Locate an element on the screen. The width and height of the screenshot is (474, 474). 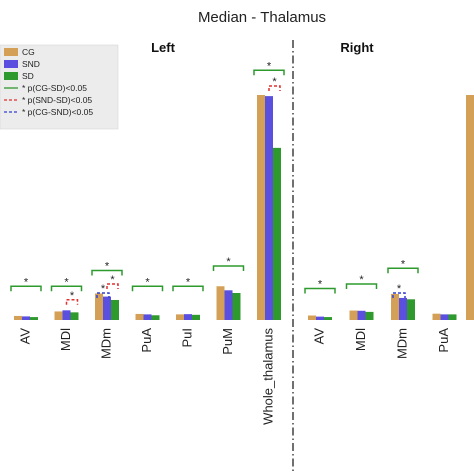
sig-star-left-7: * is located at coordinates (188, 282).